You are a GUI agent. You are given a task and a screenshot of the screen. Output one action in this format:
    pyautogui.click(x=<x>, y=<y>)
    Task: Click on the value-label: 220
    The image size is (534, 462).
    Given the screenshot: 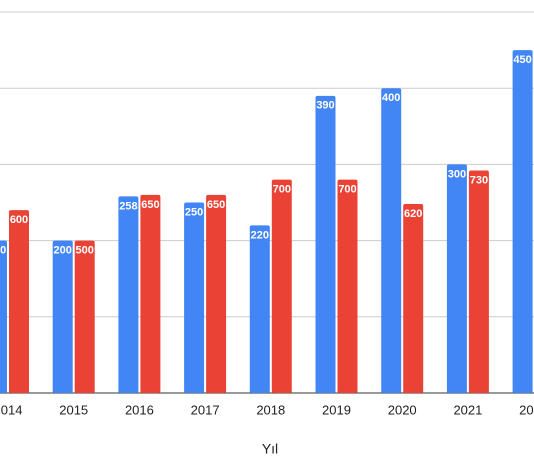 What is the action you would take?
    pyautogui.click(x=260, y=235)
    